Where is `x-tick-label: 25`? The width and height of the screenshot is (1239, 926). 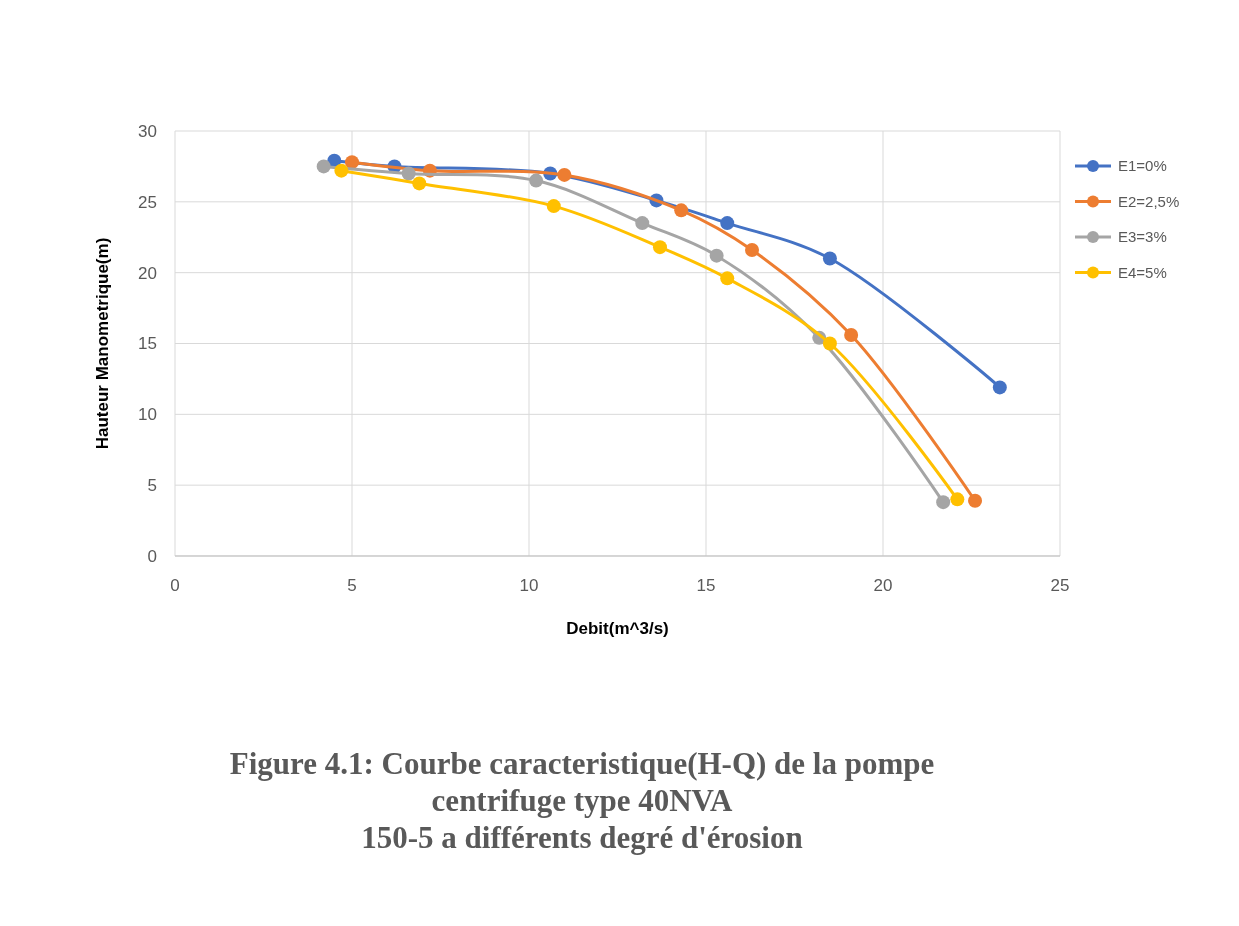
x-tick-label: 25 is located at coordinates (1060, 585).